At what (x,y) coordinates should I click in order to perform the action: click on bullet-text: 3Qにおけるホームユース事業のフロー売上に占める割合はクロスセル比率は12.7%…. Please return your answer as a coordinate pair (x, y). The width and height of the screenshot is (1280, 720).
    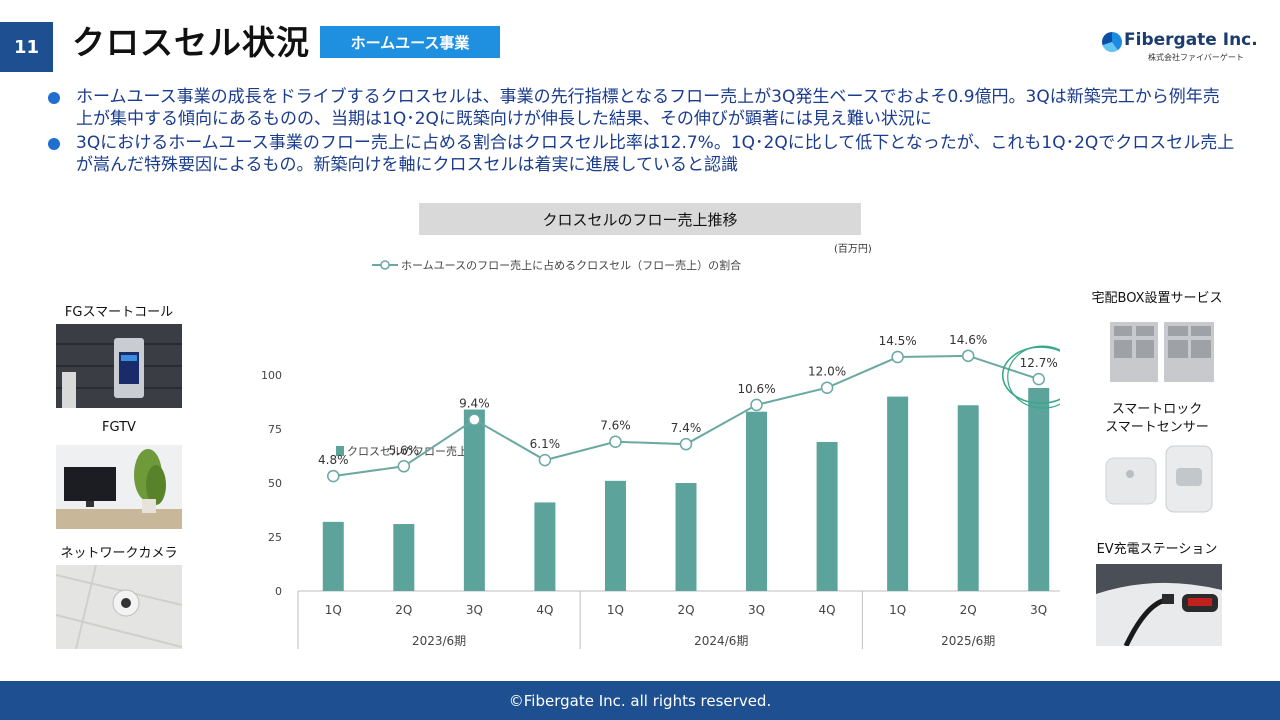
    Looking at the image, I should click on (655, 154).